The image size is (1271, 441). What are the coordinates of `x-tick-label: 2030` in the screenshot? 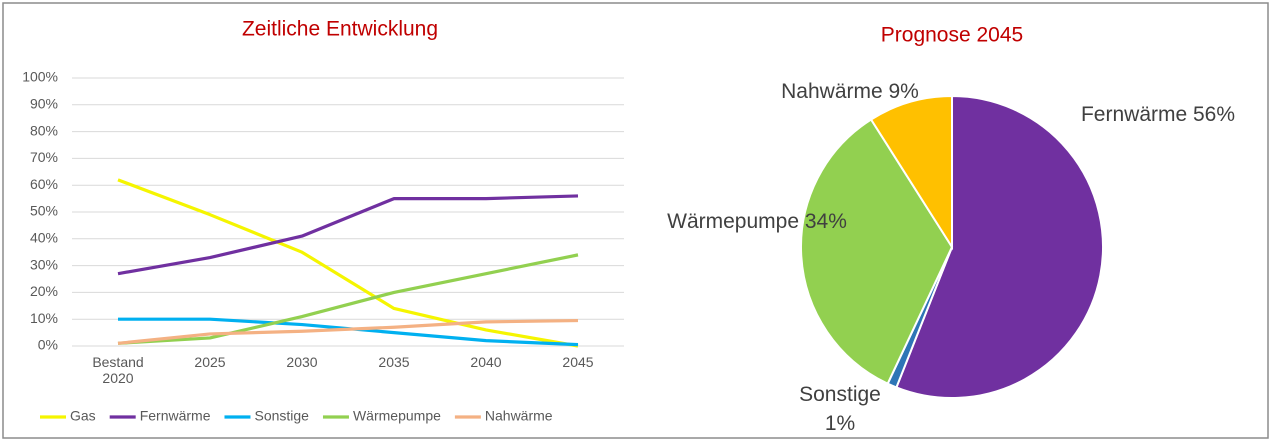 It's located at (302, 362).